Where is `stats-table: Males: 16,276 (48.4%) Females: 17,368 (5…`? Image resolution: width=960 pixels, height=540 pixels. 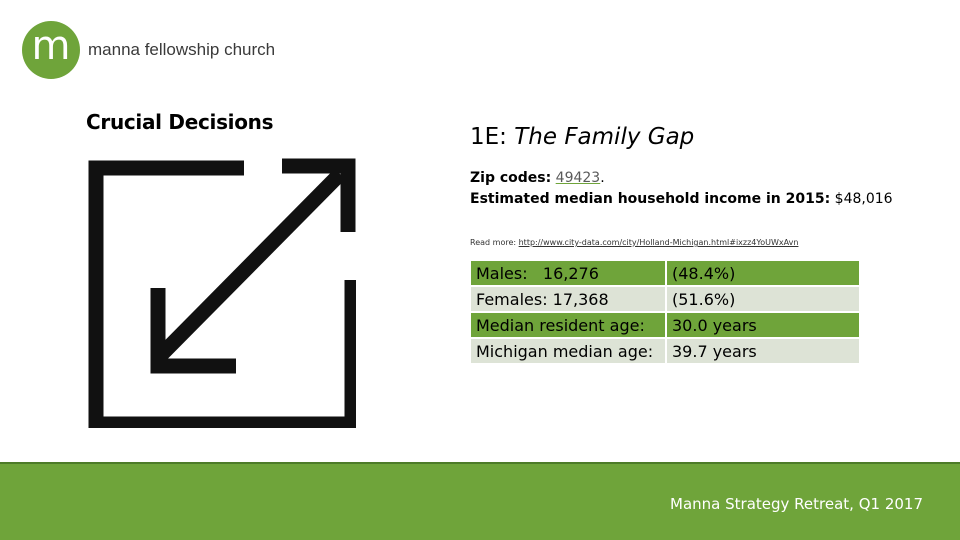
stats-table: Males: 16,276 (48.4%) Females: 17,368 (5… is located at coordinates (665, 312).